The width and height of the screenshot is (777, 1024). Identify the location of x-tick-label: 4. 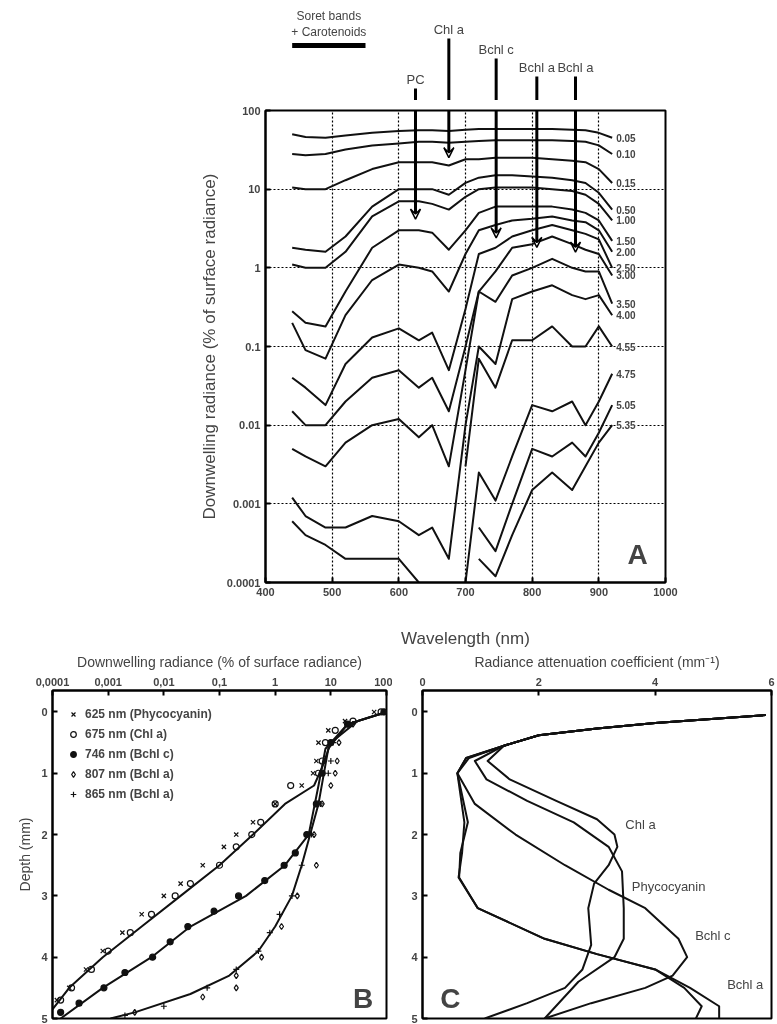
(656, 681).